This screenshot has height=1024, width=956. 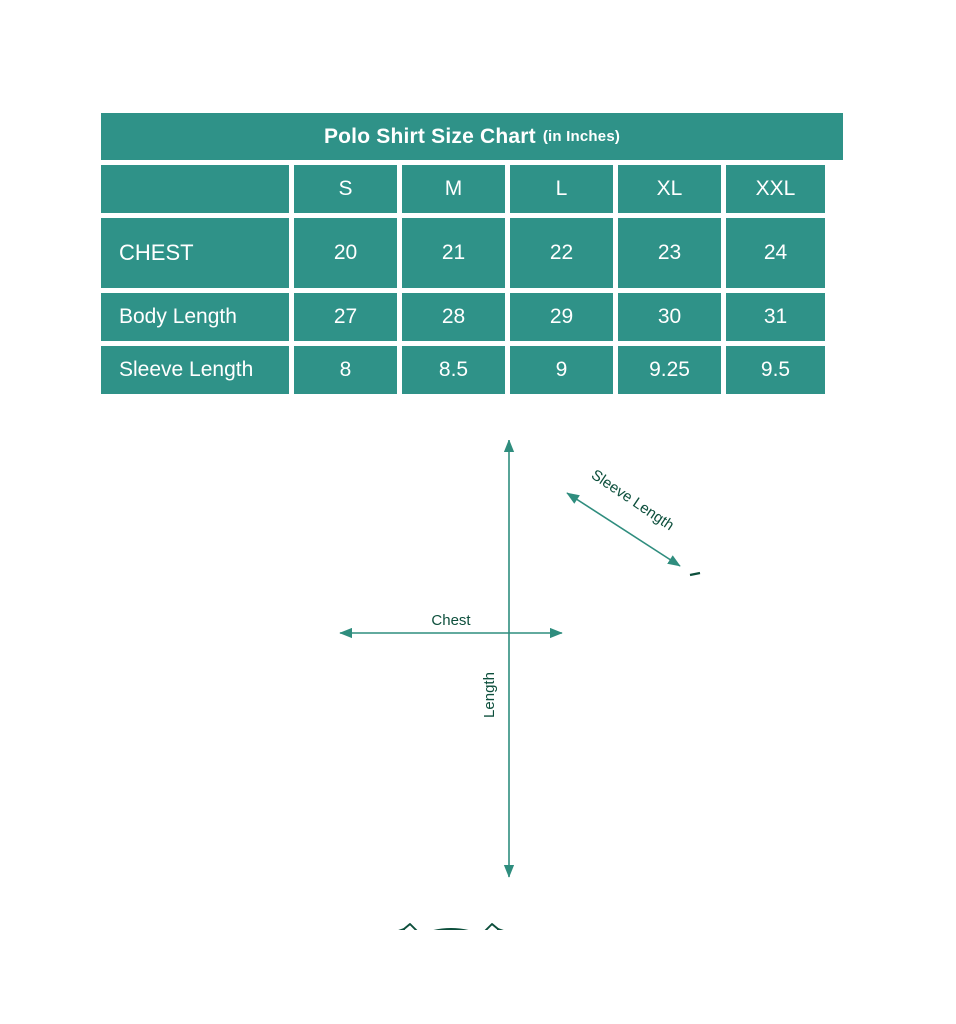 What do you see at coordinates (401, 929) in the screenshot?
I see `left-shoulder-seam` at bounding box center [401, 929].